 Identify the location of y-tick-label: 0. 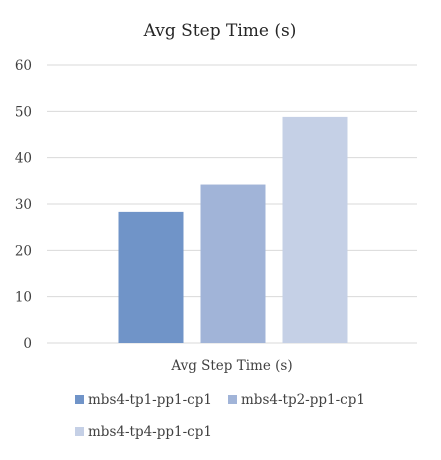
(27, 344).